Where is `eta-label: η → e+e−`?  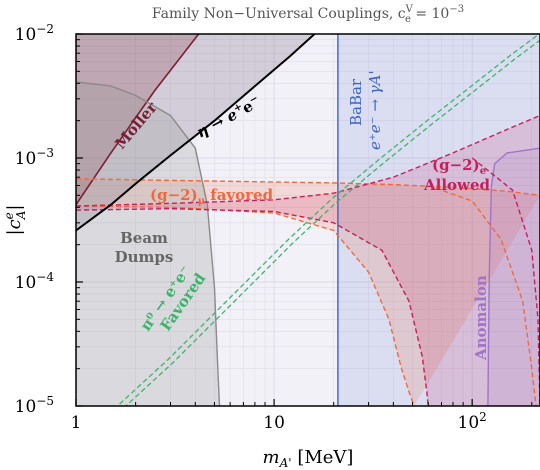
eta-label: η → e+e− is located at coordinates (228, 117).